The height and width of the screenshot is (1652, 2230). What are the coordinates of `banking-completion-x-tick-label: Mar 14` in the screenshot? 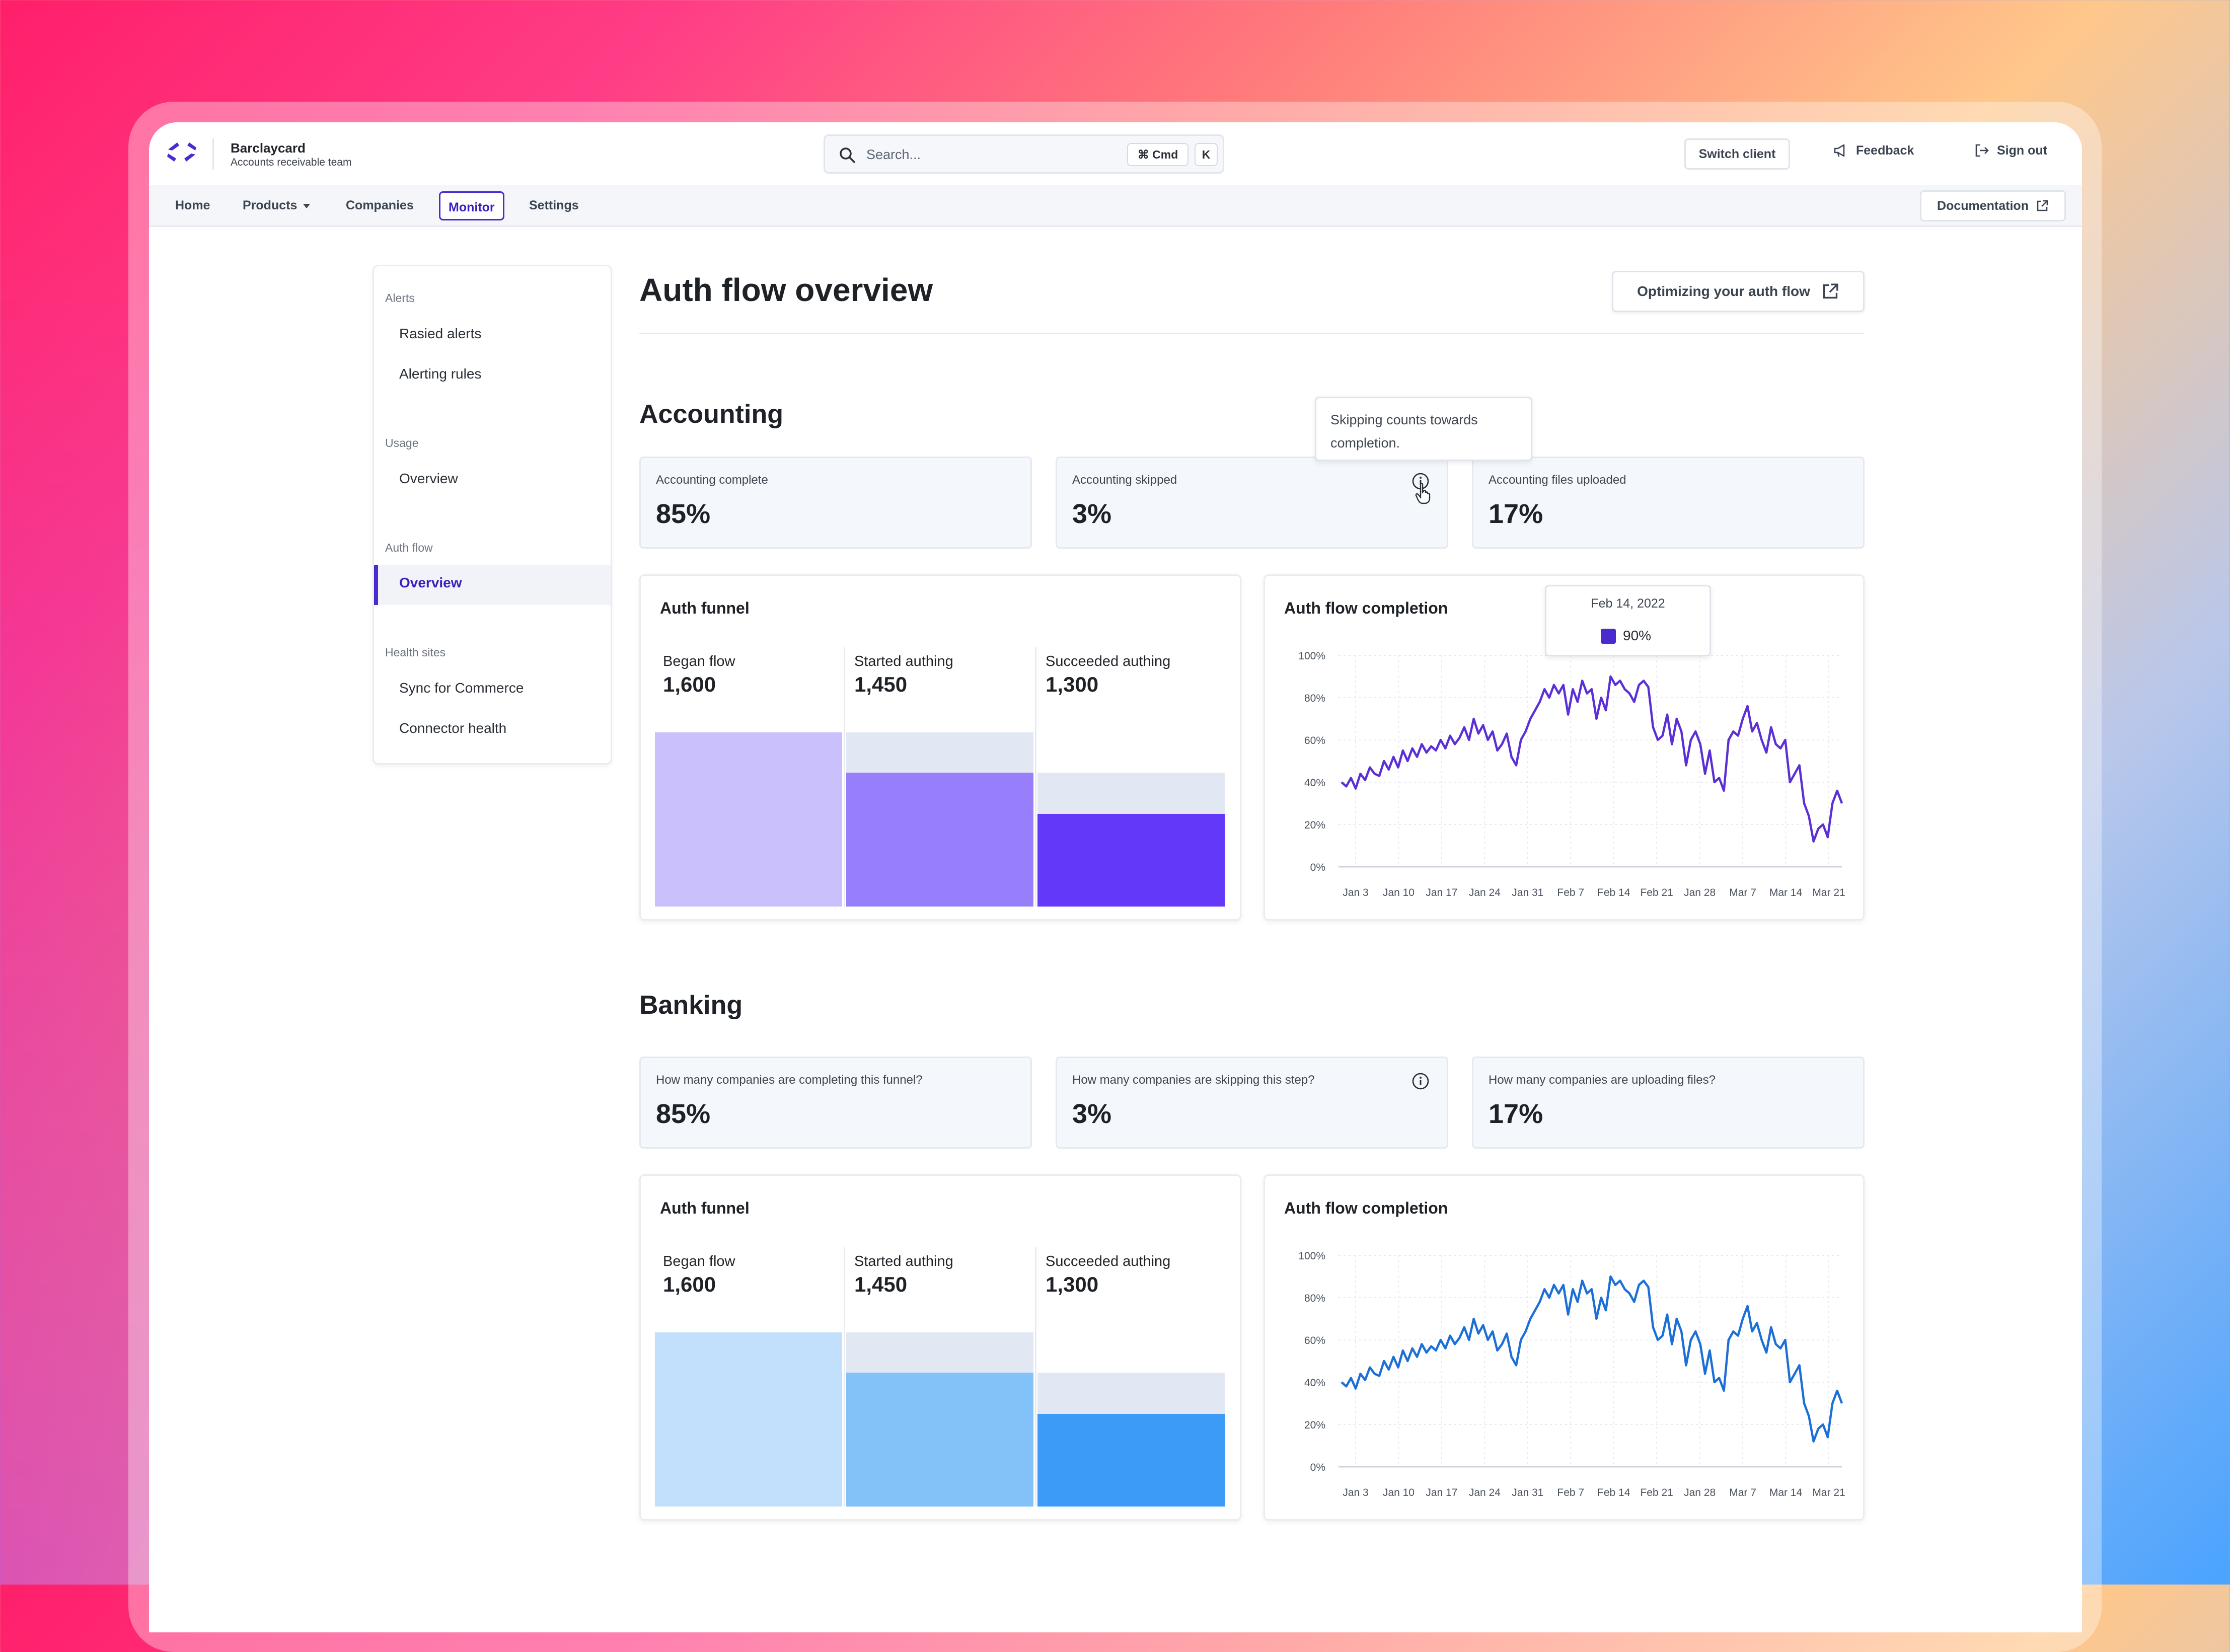 It's located at (1786, 1492).